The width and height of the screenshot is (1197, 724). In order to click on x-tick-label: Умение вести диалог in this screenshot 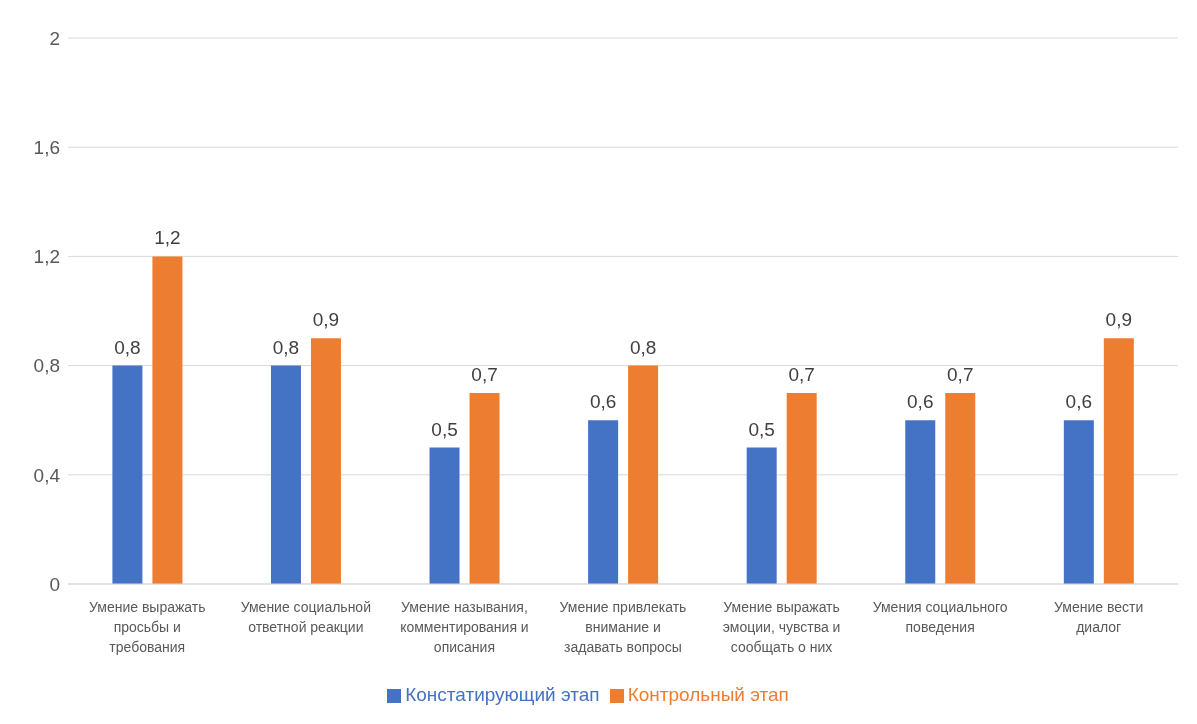, I will do `click(1099, 617)`.